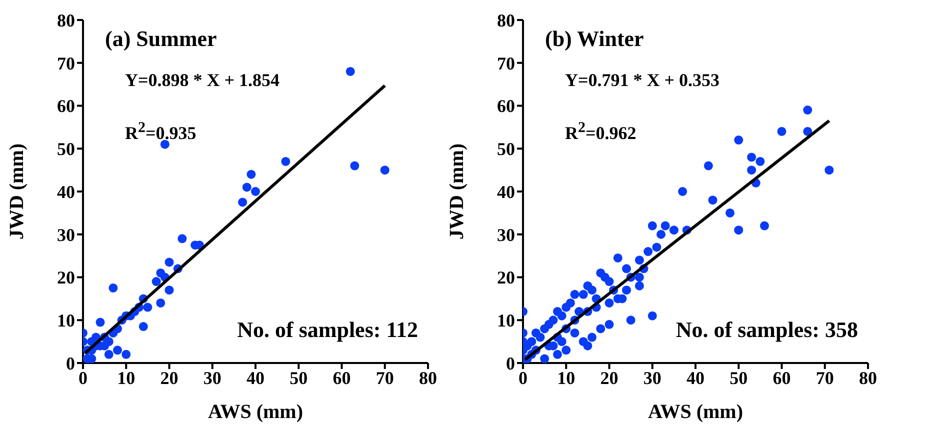  I want to click on annotation: Y=0.791 * X + 0.353, so click(642, 80).